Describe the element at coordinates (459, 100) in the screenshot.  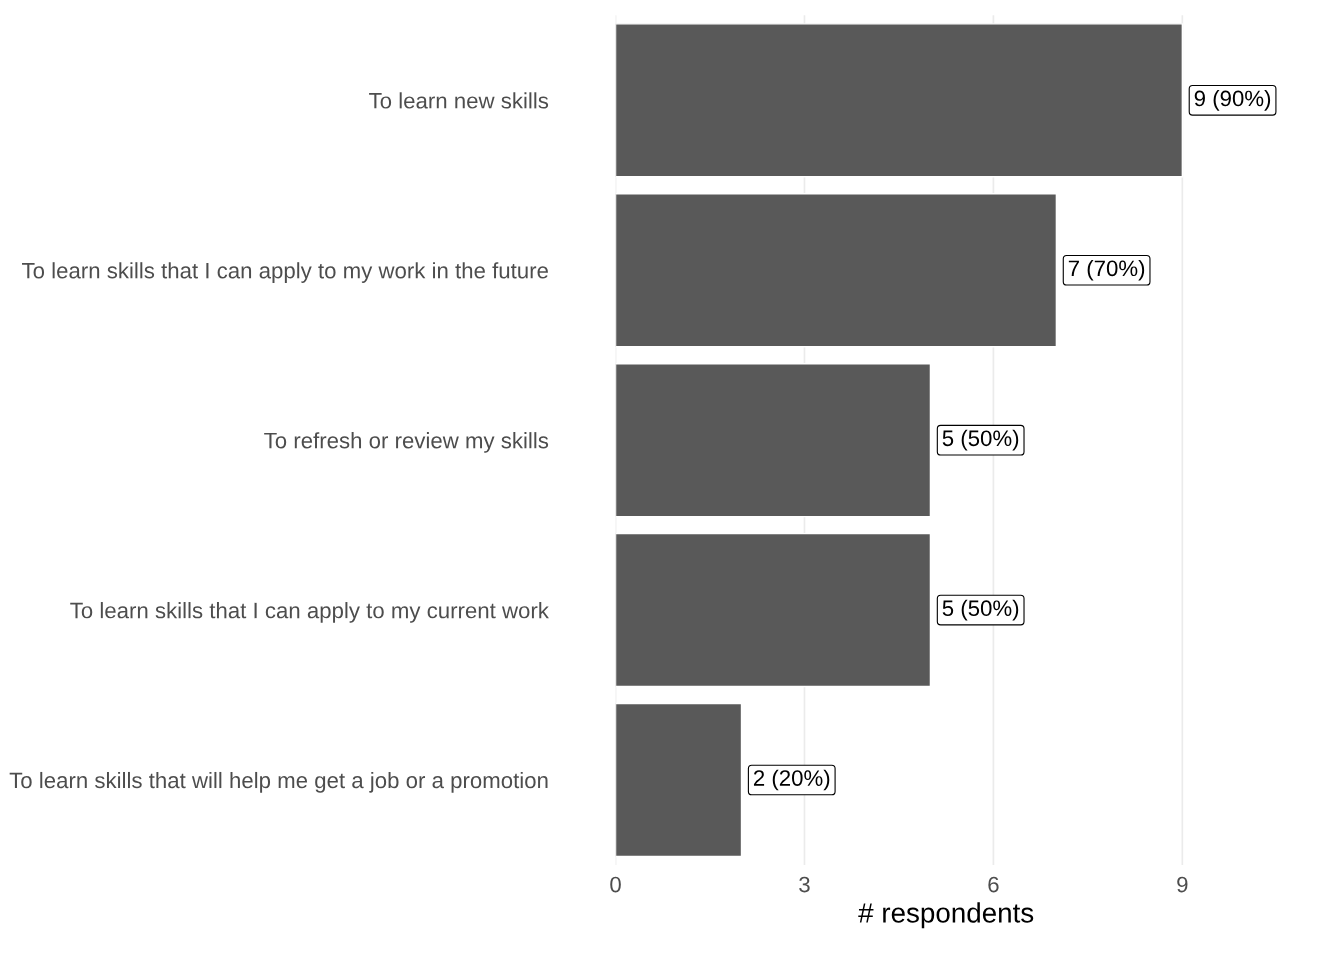
I see `y-tick-label: To learn new skills` at that location.